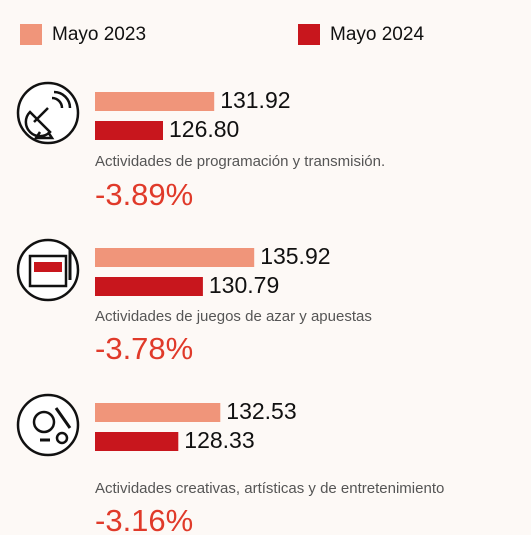 The image size is (531, 535). I want to click on change-label: -3.89%, so click(144, 194).